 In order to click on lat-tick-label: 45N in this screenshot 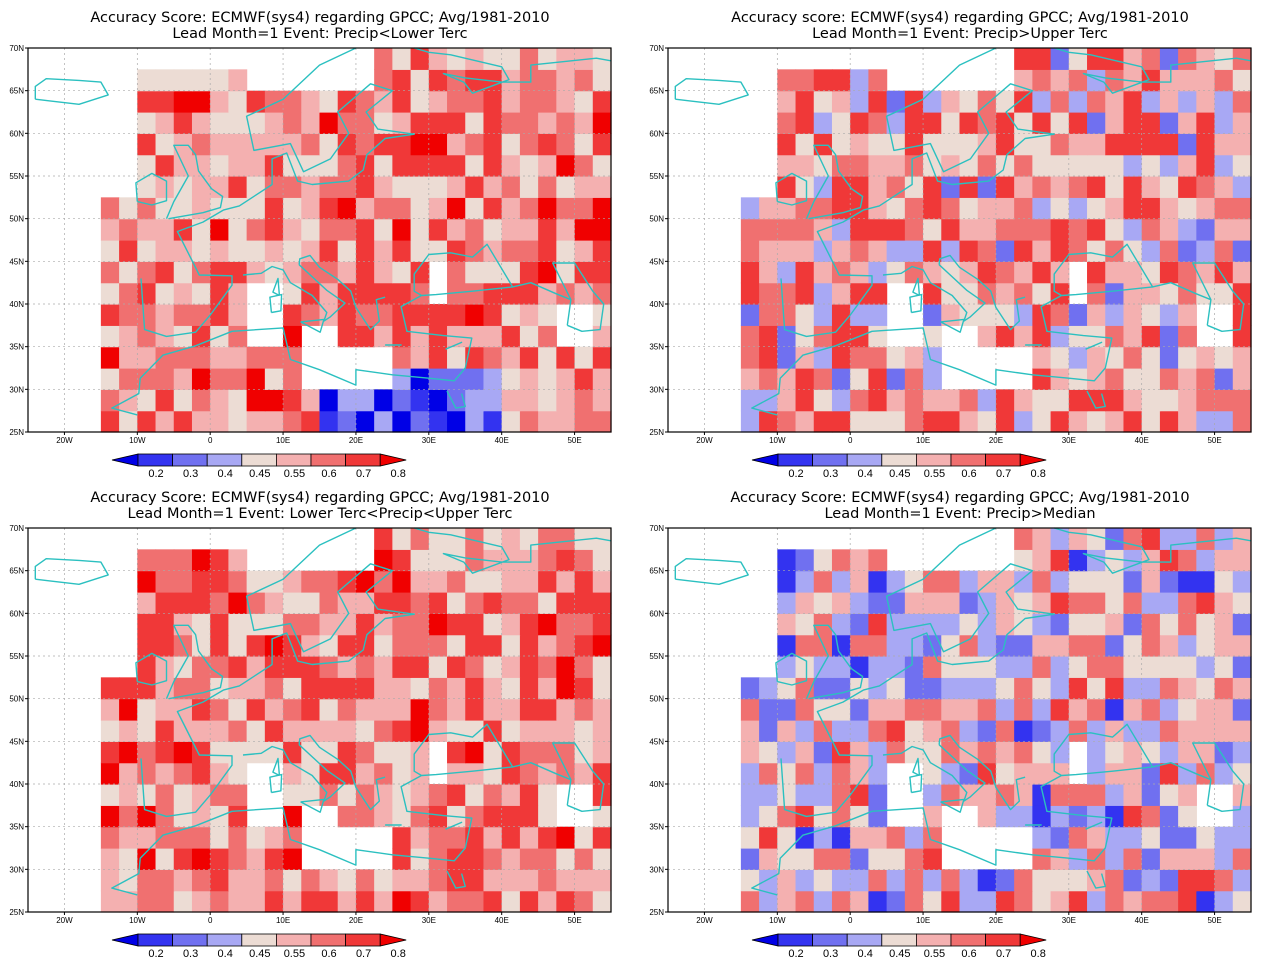, I will do `click(656, 261)`.